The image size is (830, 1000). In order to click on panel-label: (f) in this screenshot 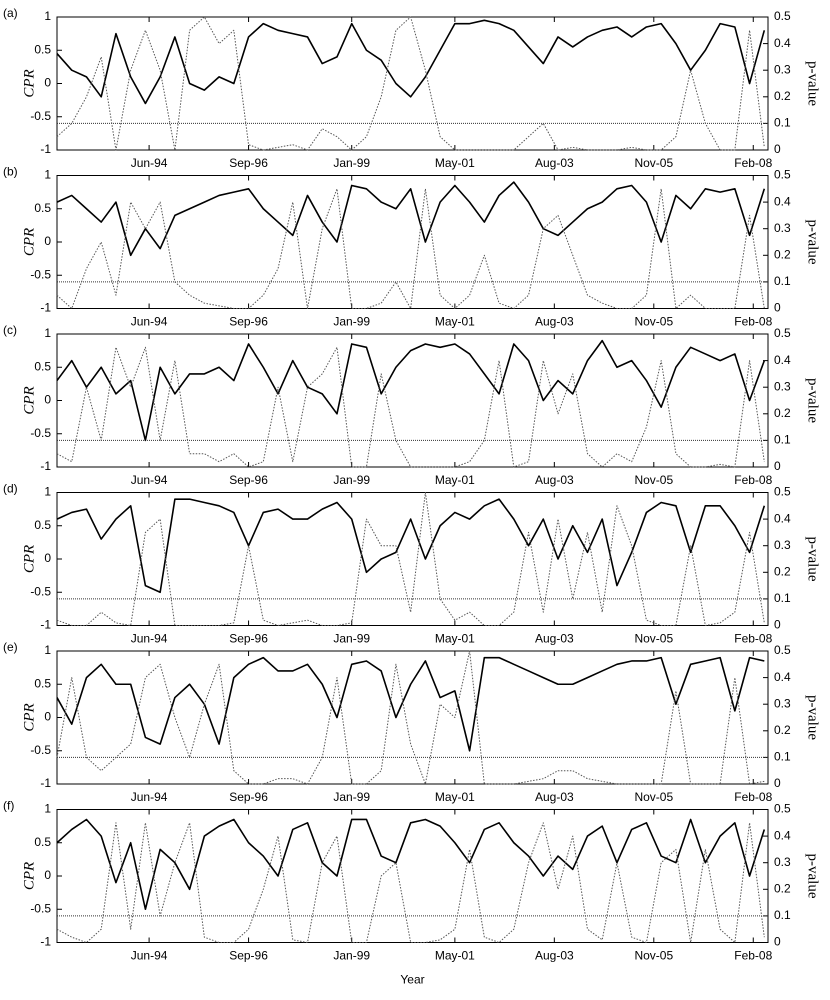, I will do `click(8, 806)`.